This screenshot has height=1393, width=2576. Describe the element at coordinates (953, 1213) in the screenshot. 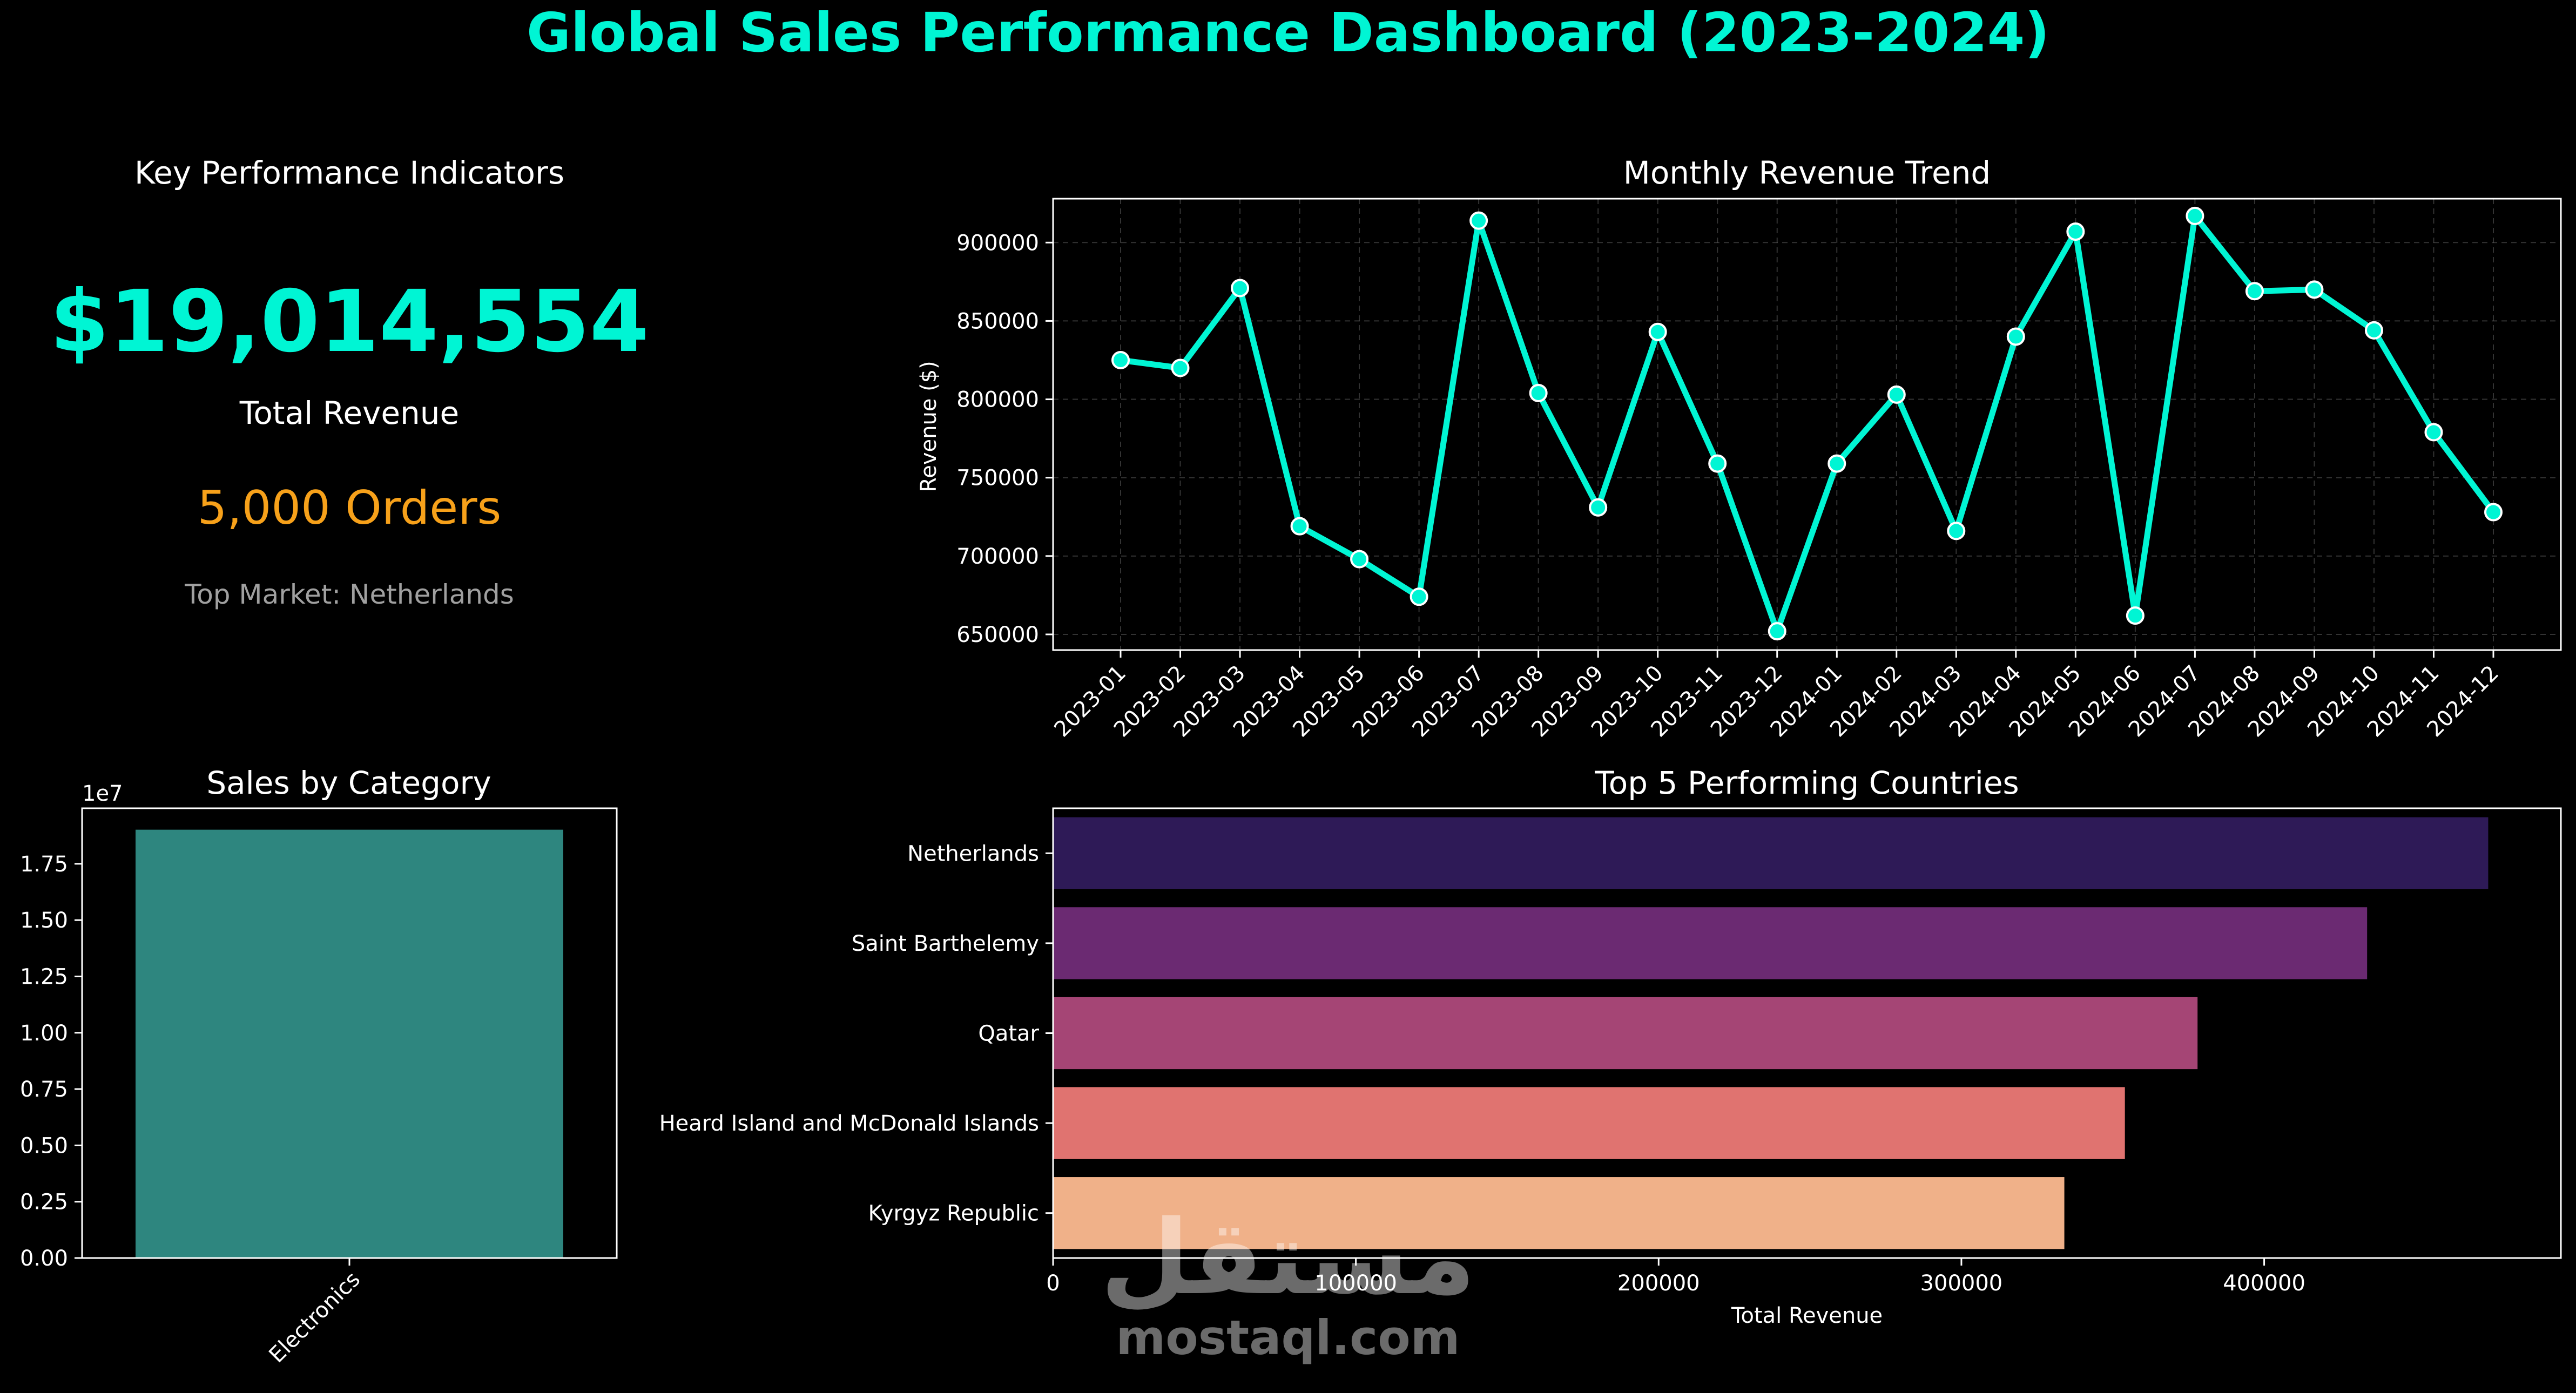

I see `country-y-tick-label: Kyrgyz Republic` at that location.